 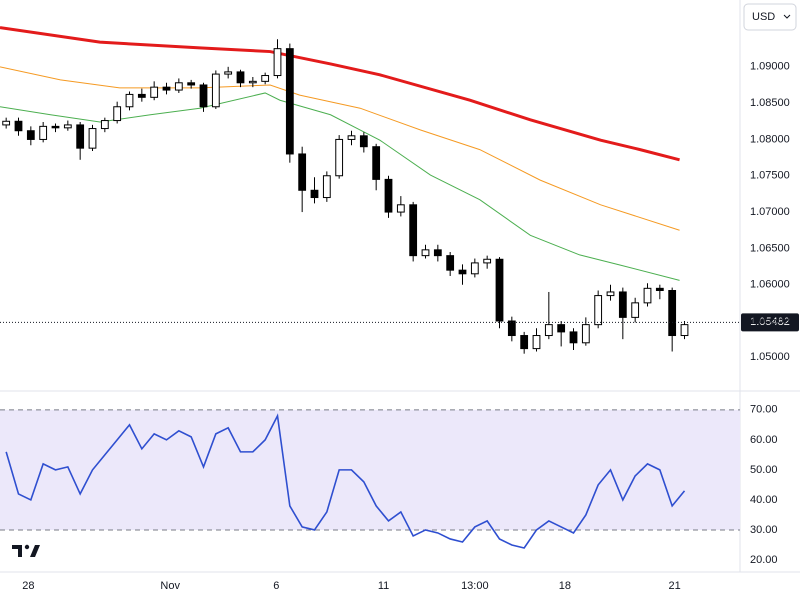 What do you see at coordinates (770, 176) in the screenshot?
I see `y-tick-label: 1.07500` at bounding box center [770, 176].